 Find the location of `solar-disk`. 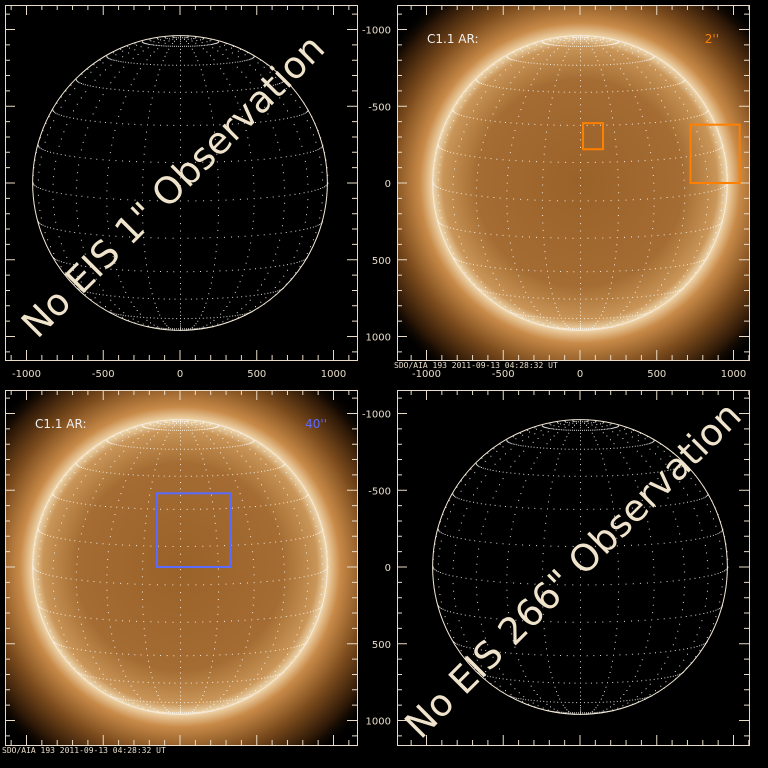

solar-disk is located at coordinates (580, 183).